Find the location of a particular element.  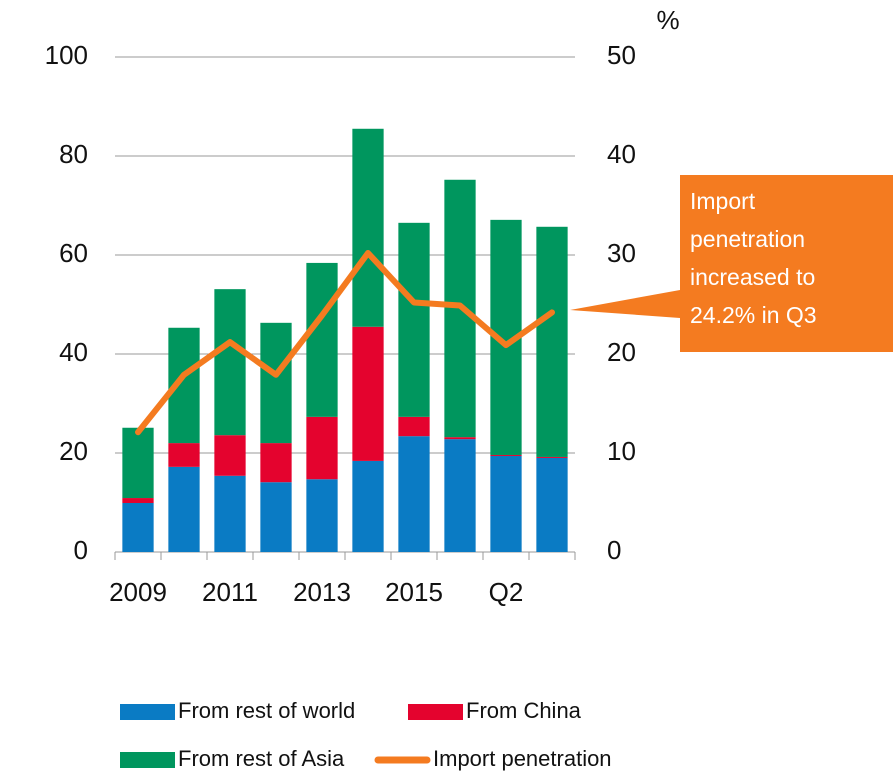

x-tick-label: Q2 is located at coordinates (506, 592).